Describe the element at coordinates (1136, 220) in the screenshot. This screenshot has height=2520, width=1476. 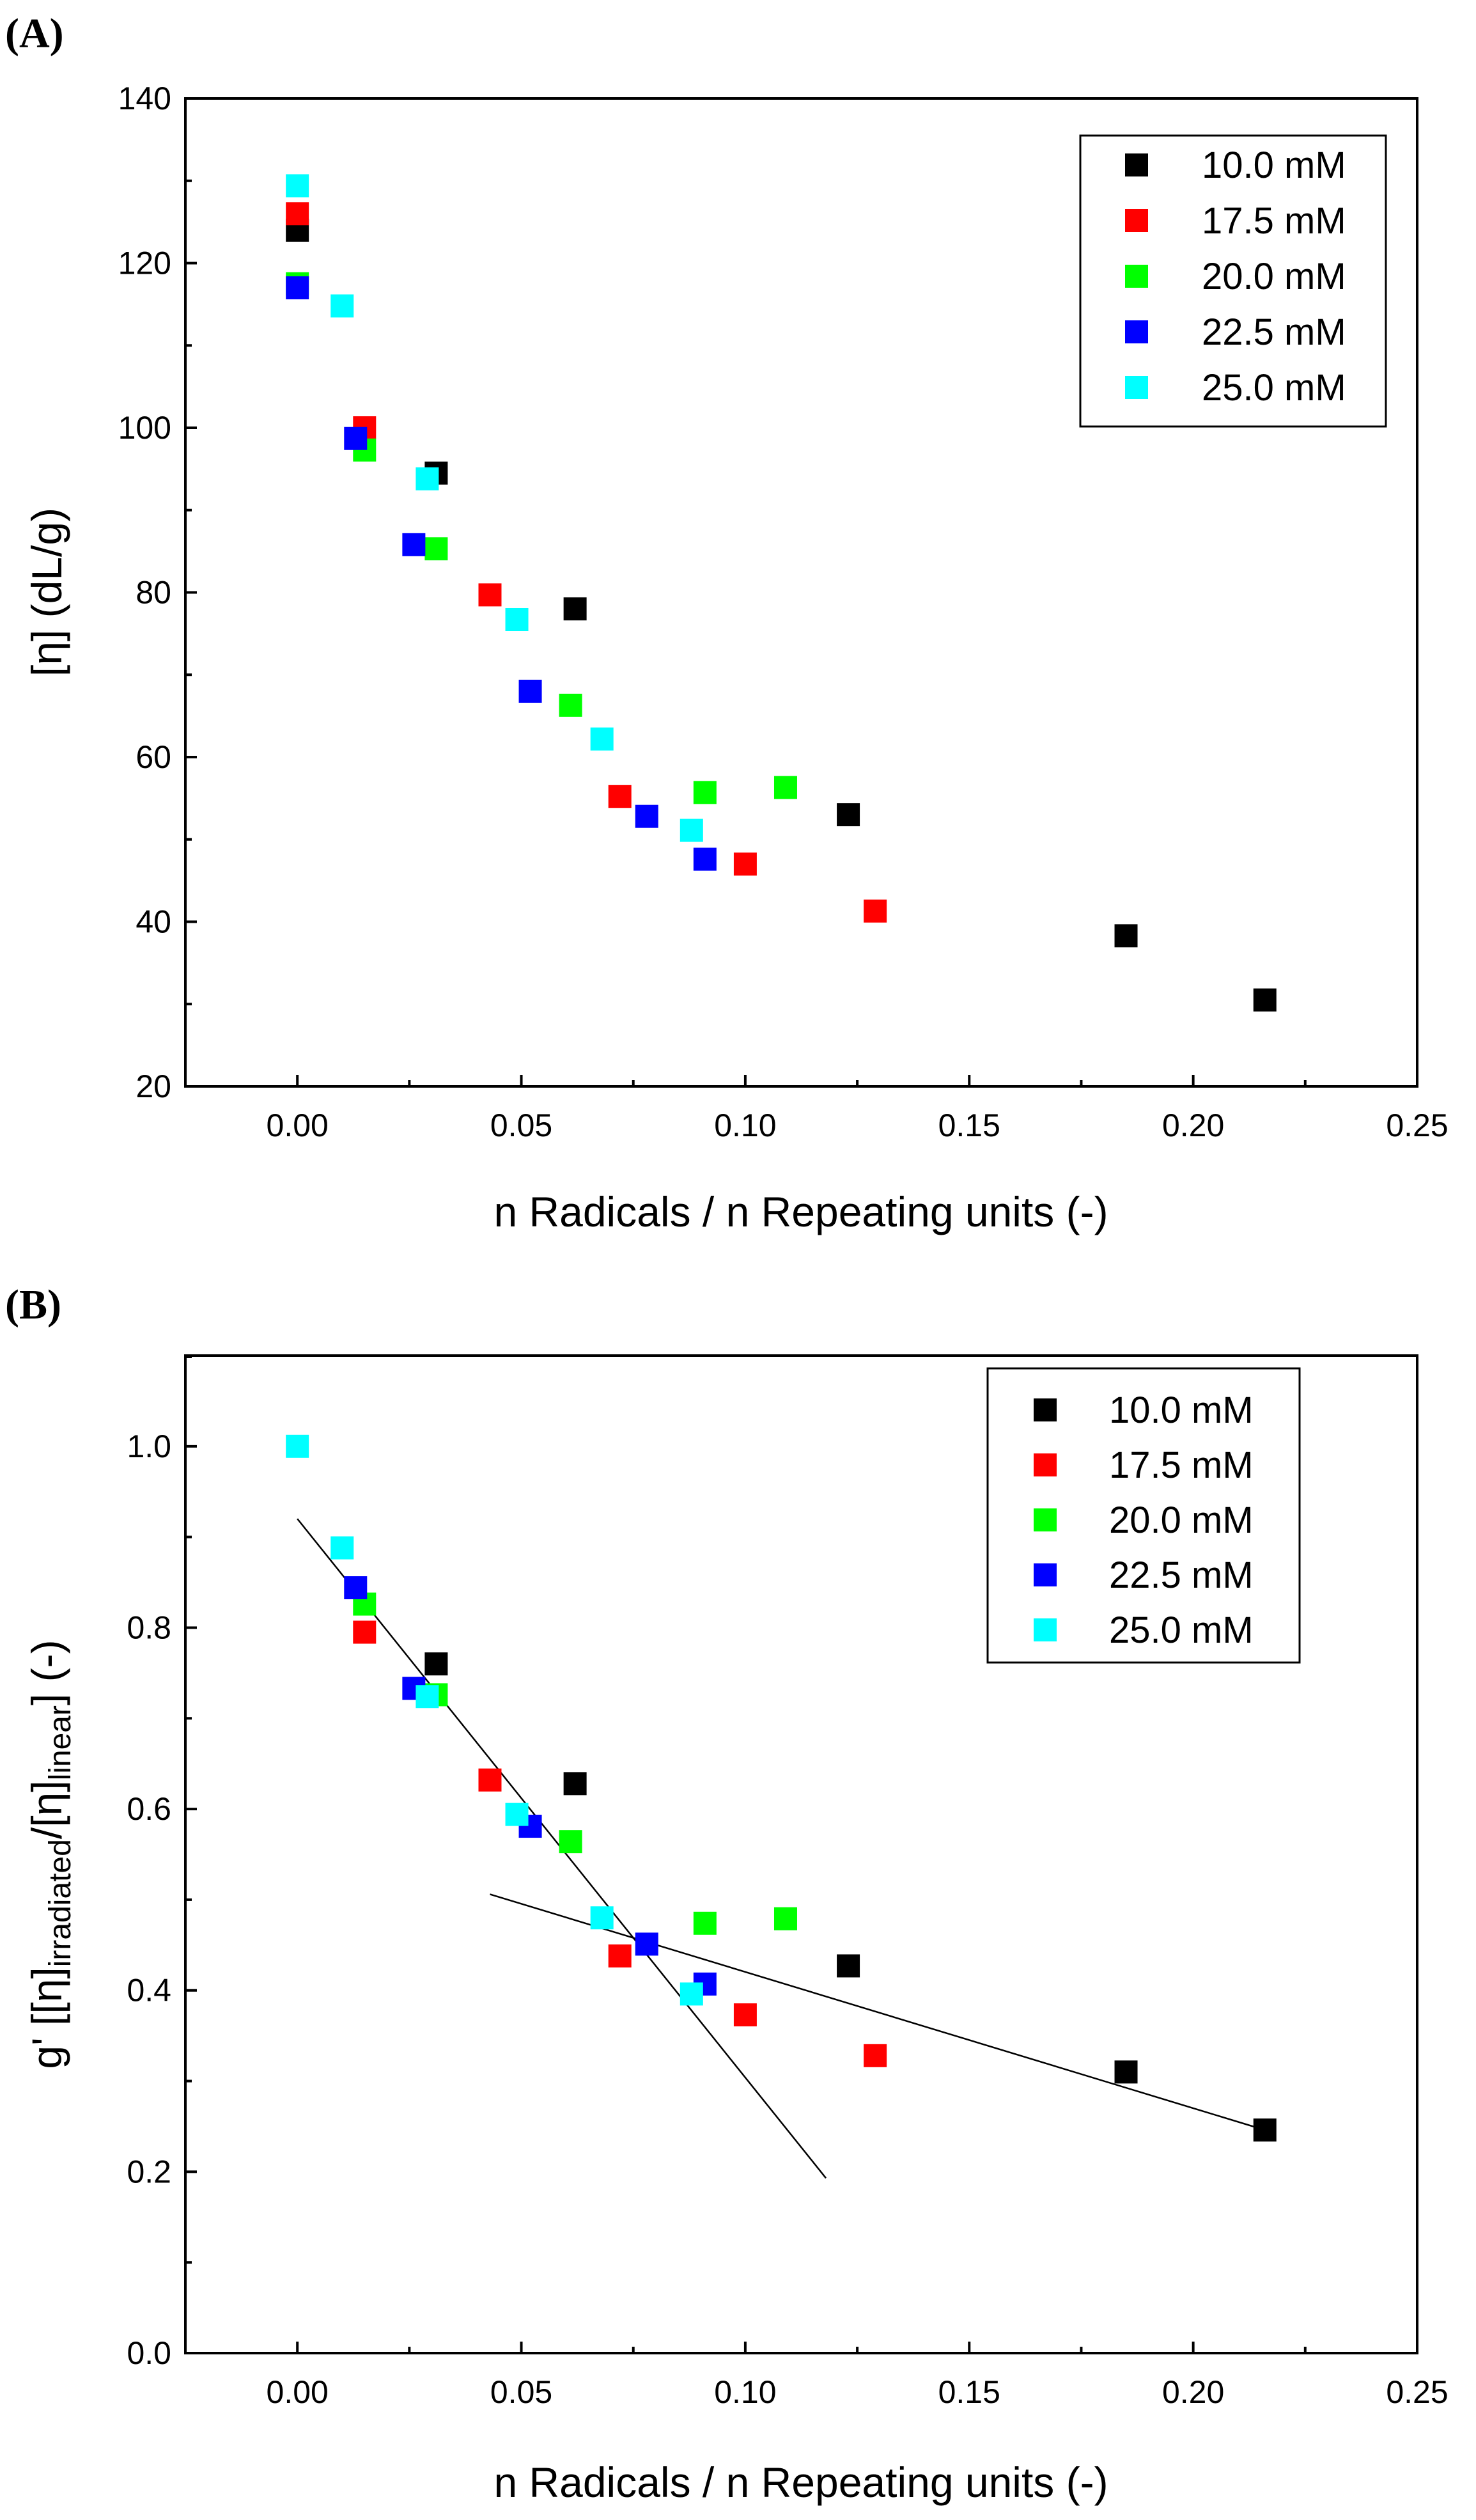
I see `panel-a-legend-marker-17-5-mm` at that location.